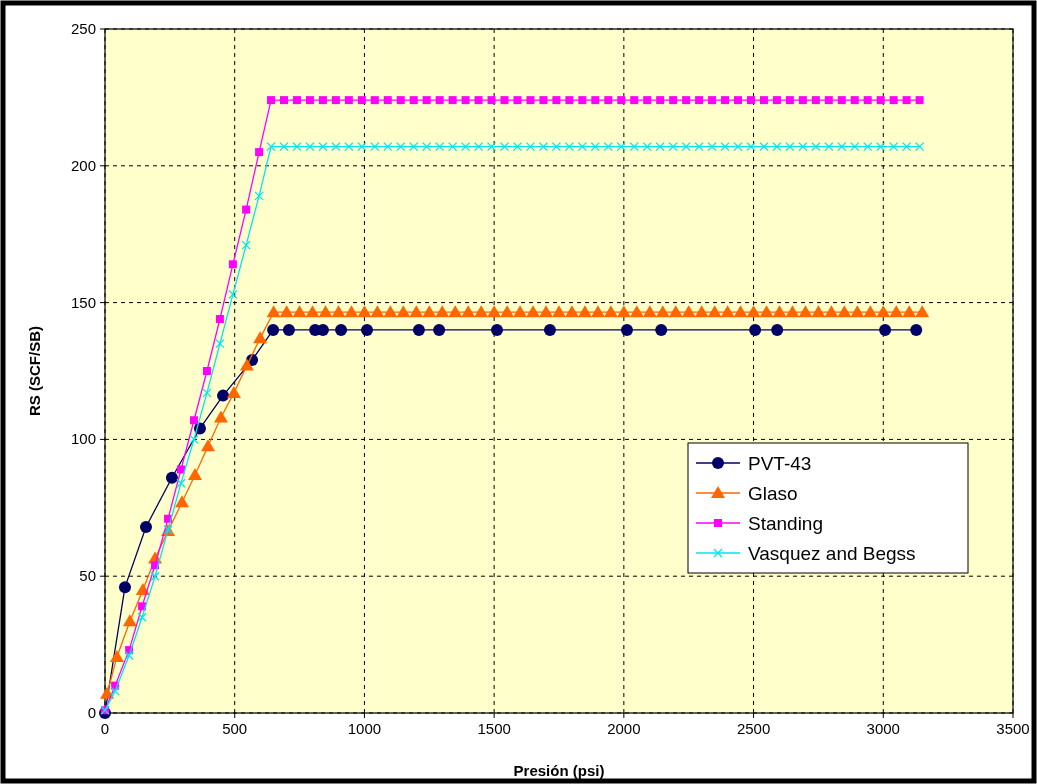  I want to click on x-tick-label: 3000, so click(883, 728).